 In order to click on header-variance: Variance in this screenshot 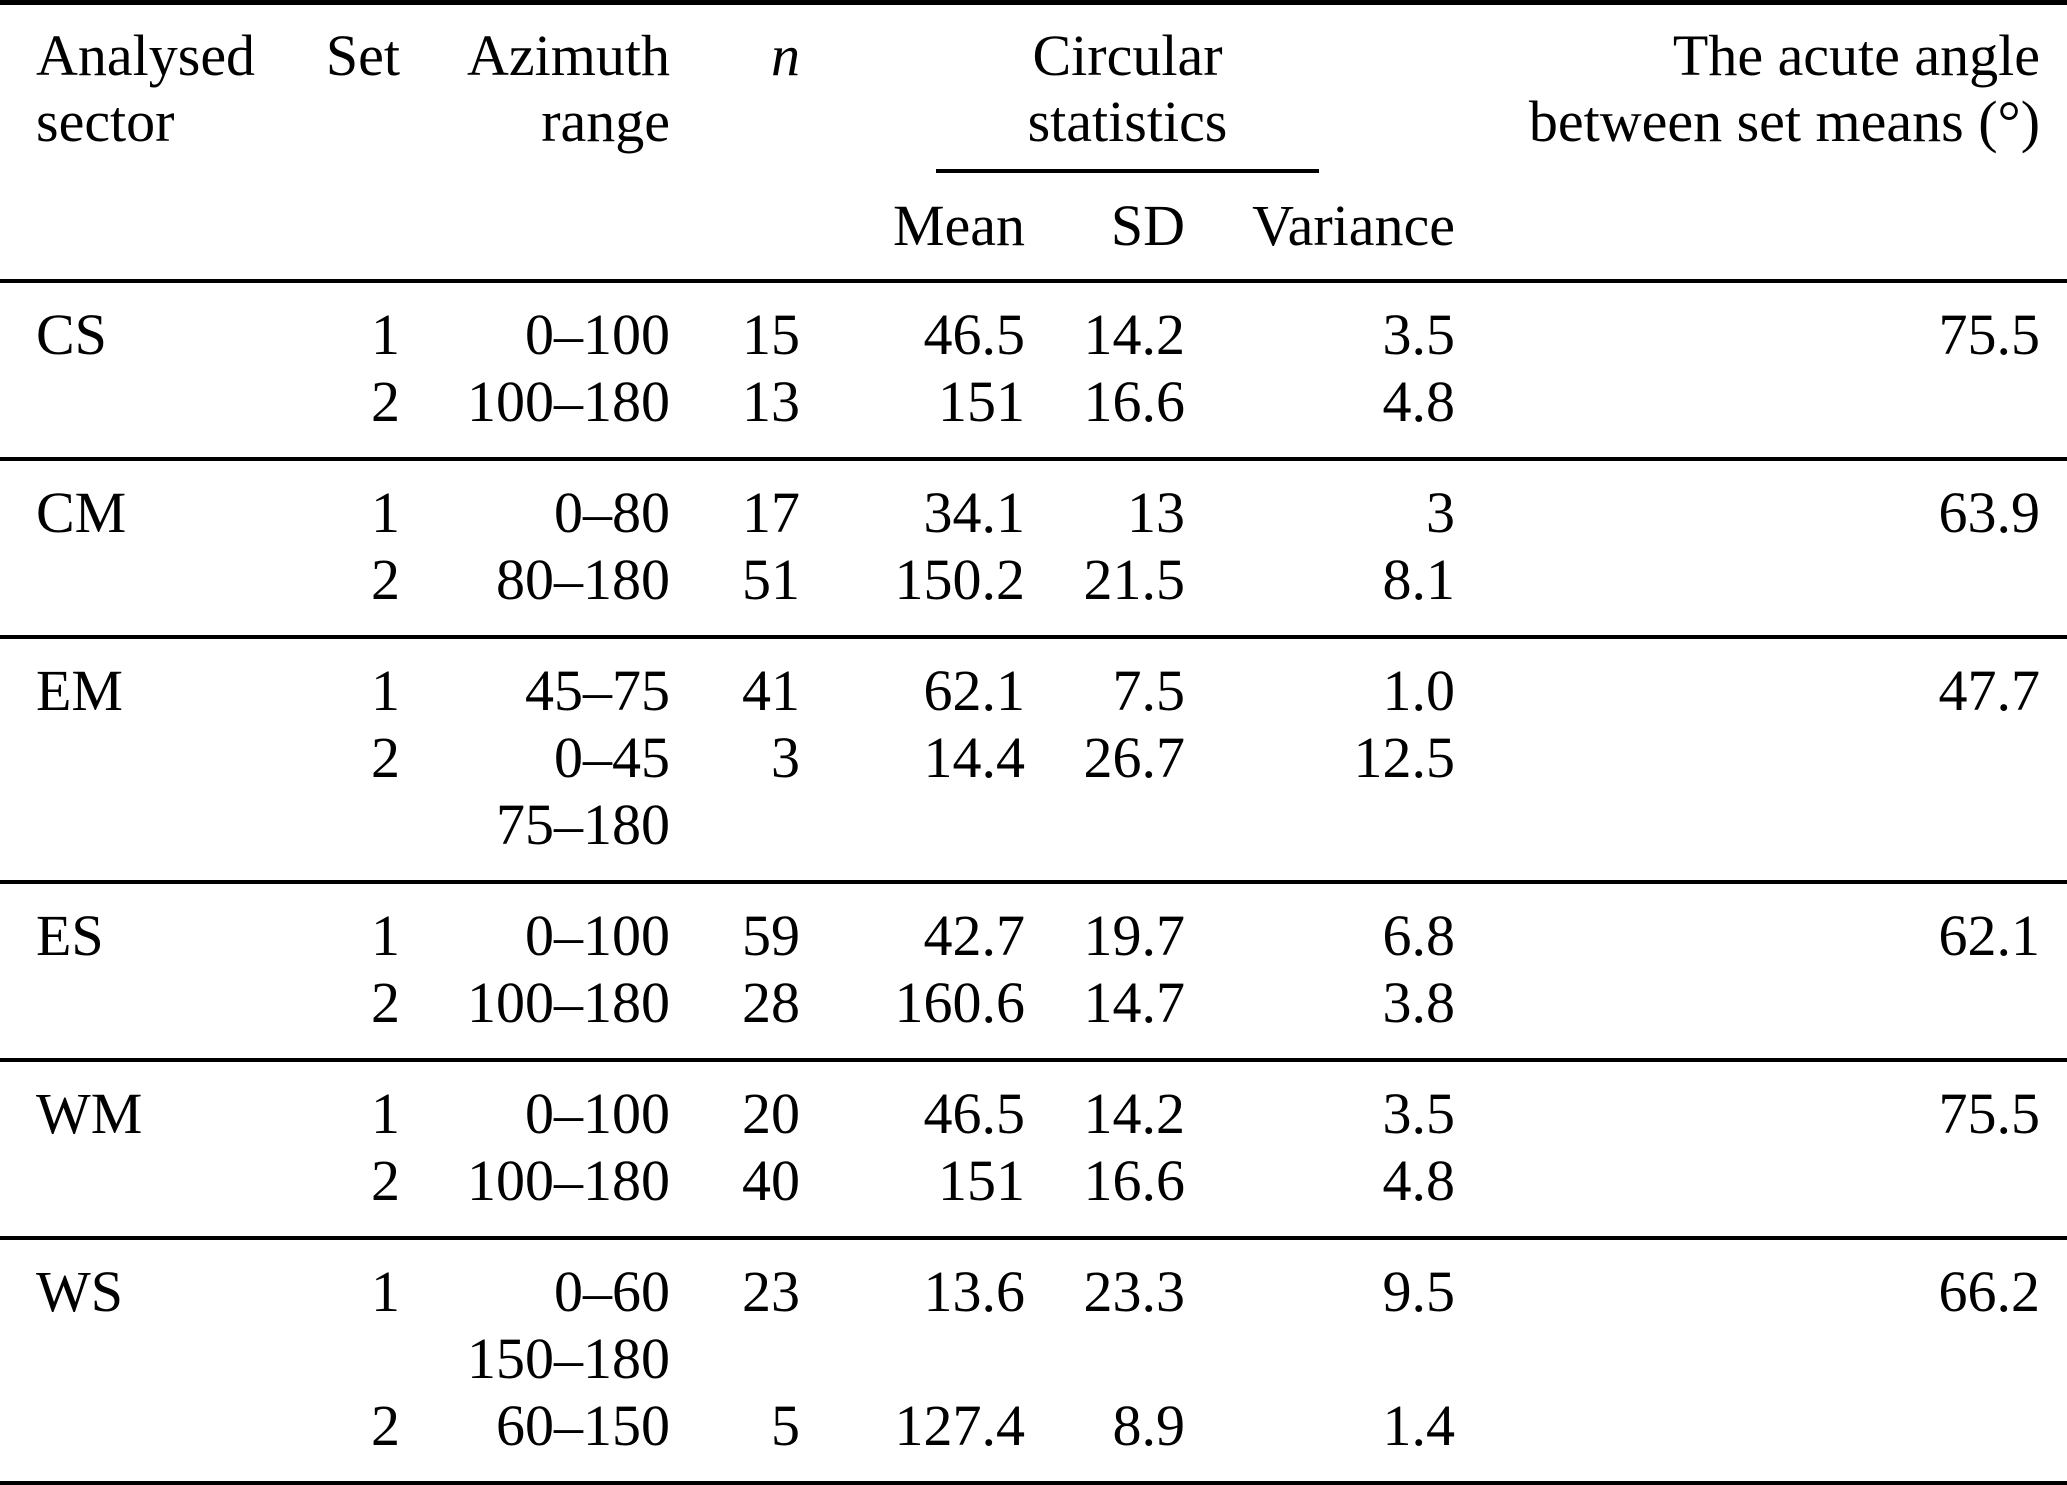, I will do `click(1320, 228)`.